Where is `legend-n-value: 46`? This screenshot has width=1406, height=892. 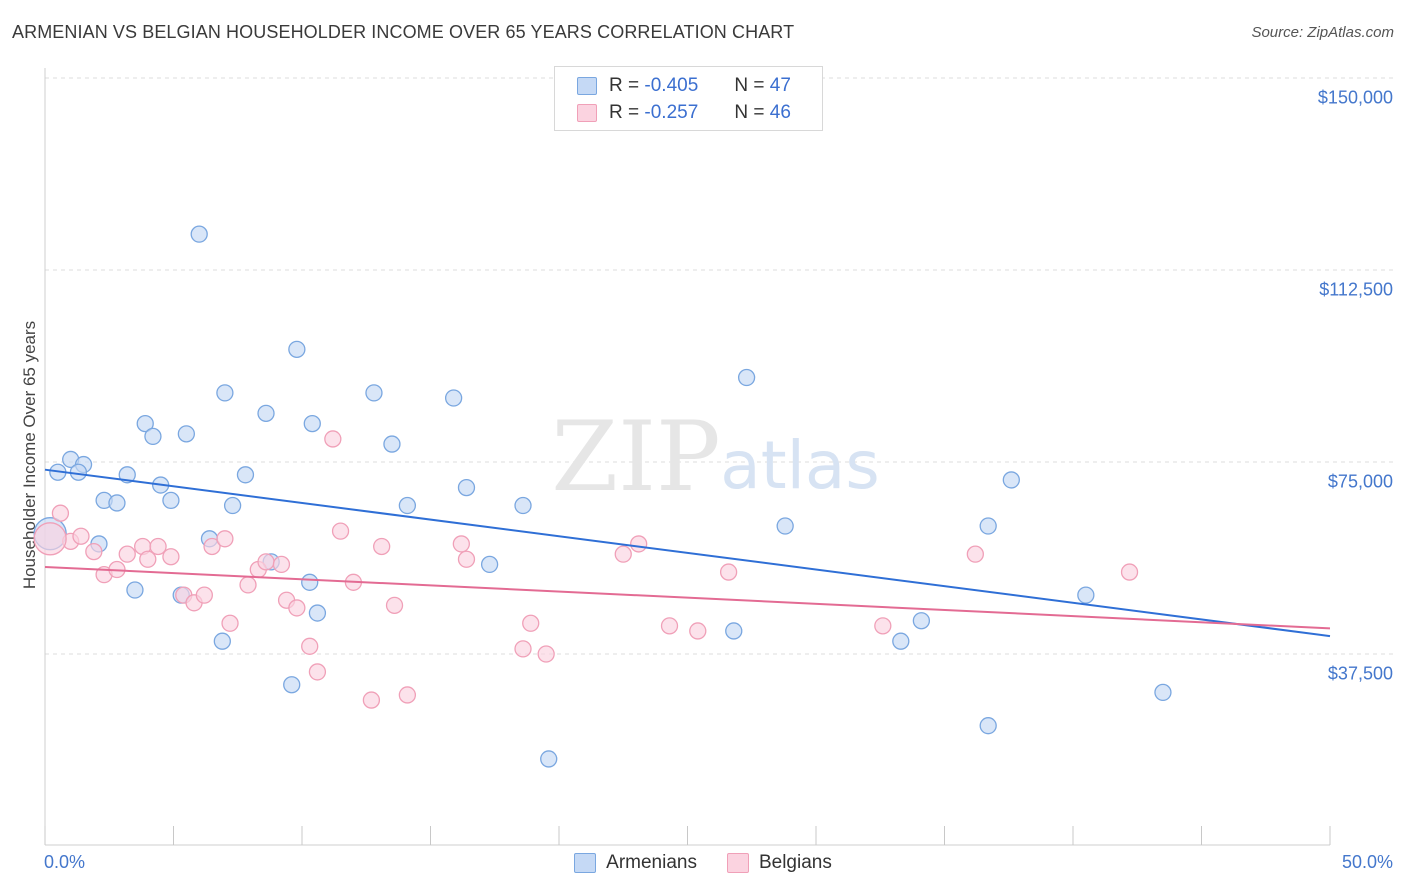 legend-n-value: 46 is located at coordinates (780, 112).